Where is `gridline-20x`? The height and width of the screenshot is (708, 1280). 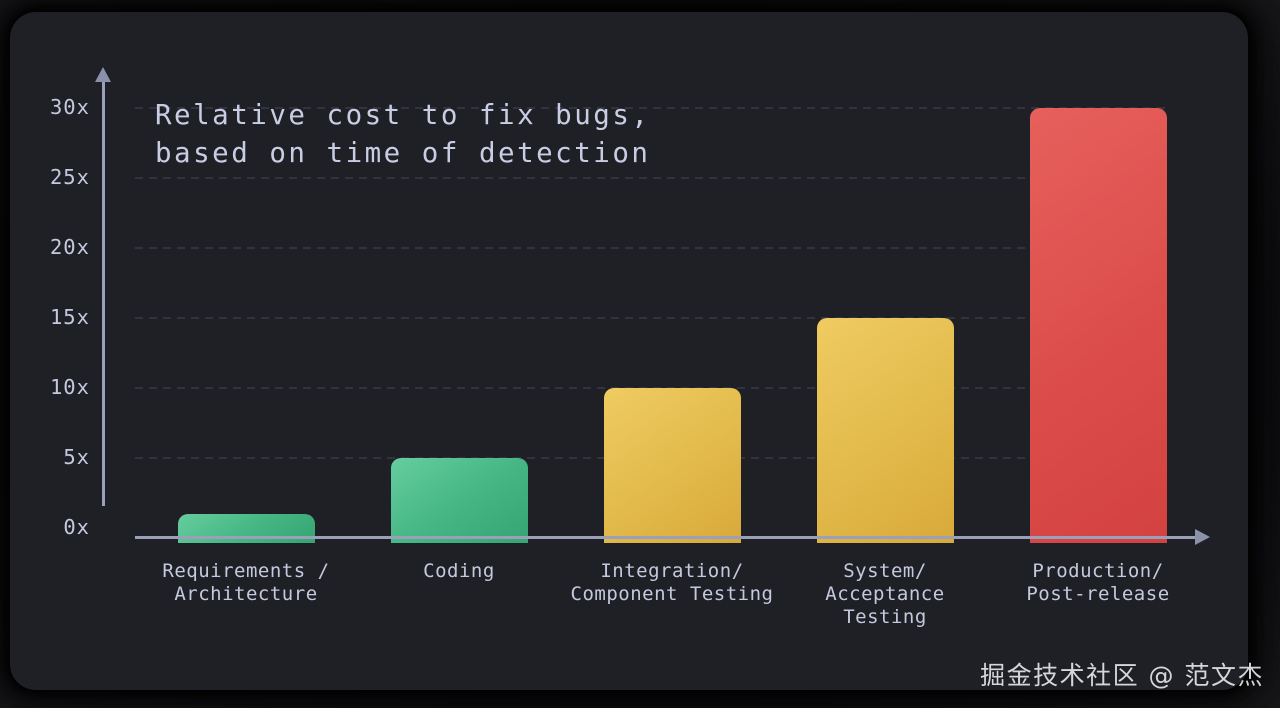 gridline-20x is located at coordinates (650, 248).